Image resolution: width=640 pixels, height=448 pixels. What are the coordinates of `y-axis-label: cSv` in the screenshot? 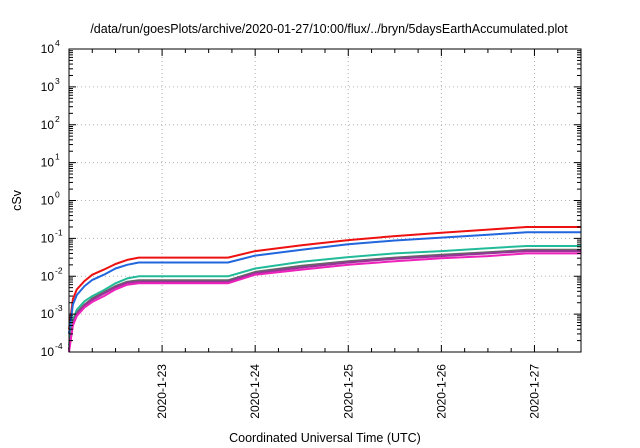 It's located at (17, 200).